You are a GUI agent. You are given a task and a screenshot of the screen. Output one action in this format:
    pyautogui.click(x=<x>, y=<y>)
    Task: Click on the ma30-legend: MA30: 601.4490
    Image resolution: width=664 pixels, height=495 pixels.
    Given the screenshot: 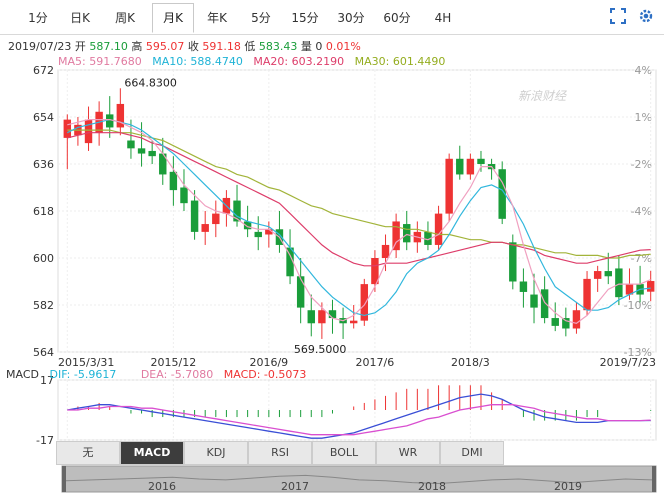 What is the action you would take?
    pyautogui.click(x=400, y=61)
    